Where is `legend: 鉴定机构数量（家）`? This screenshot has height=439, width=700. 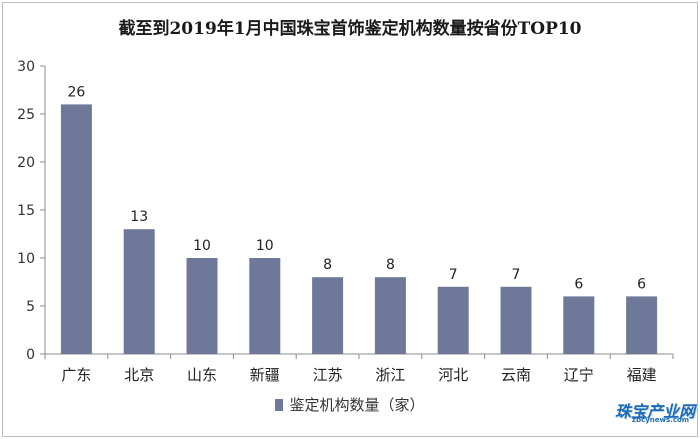 legend: 鉴定机构数量（家） is located at coordinates (350, 404).